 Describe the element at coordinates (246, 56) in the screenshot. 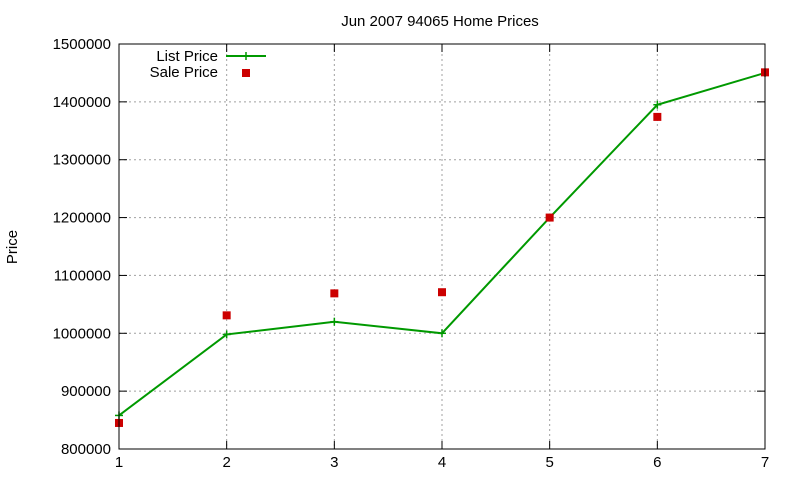

I see `legend-plus-marker` at that location.